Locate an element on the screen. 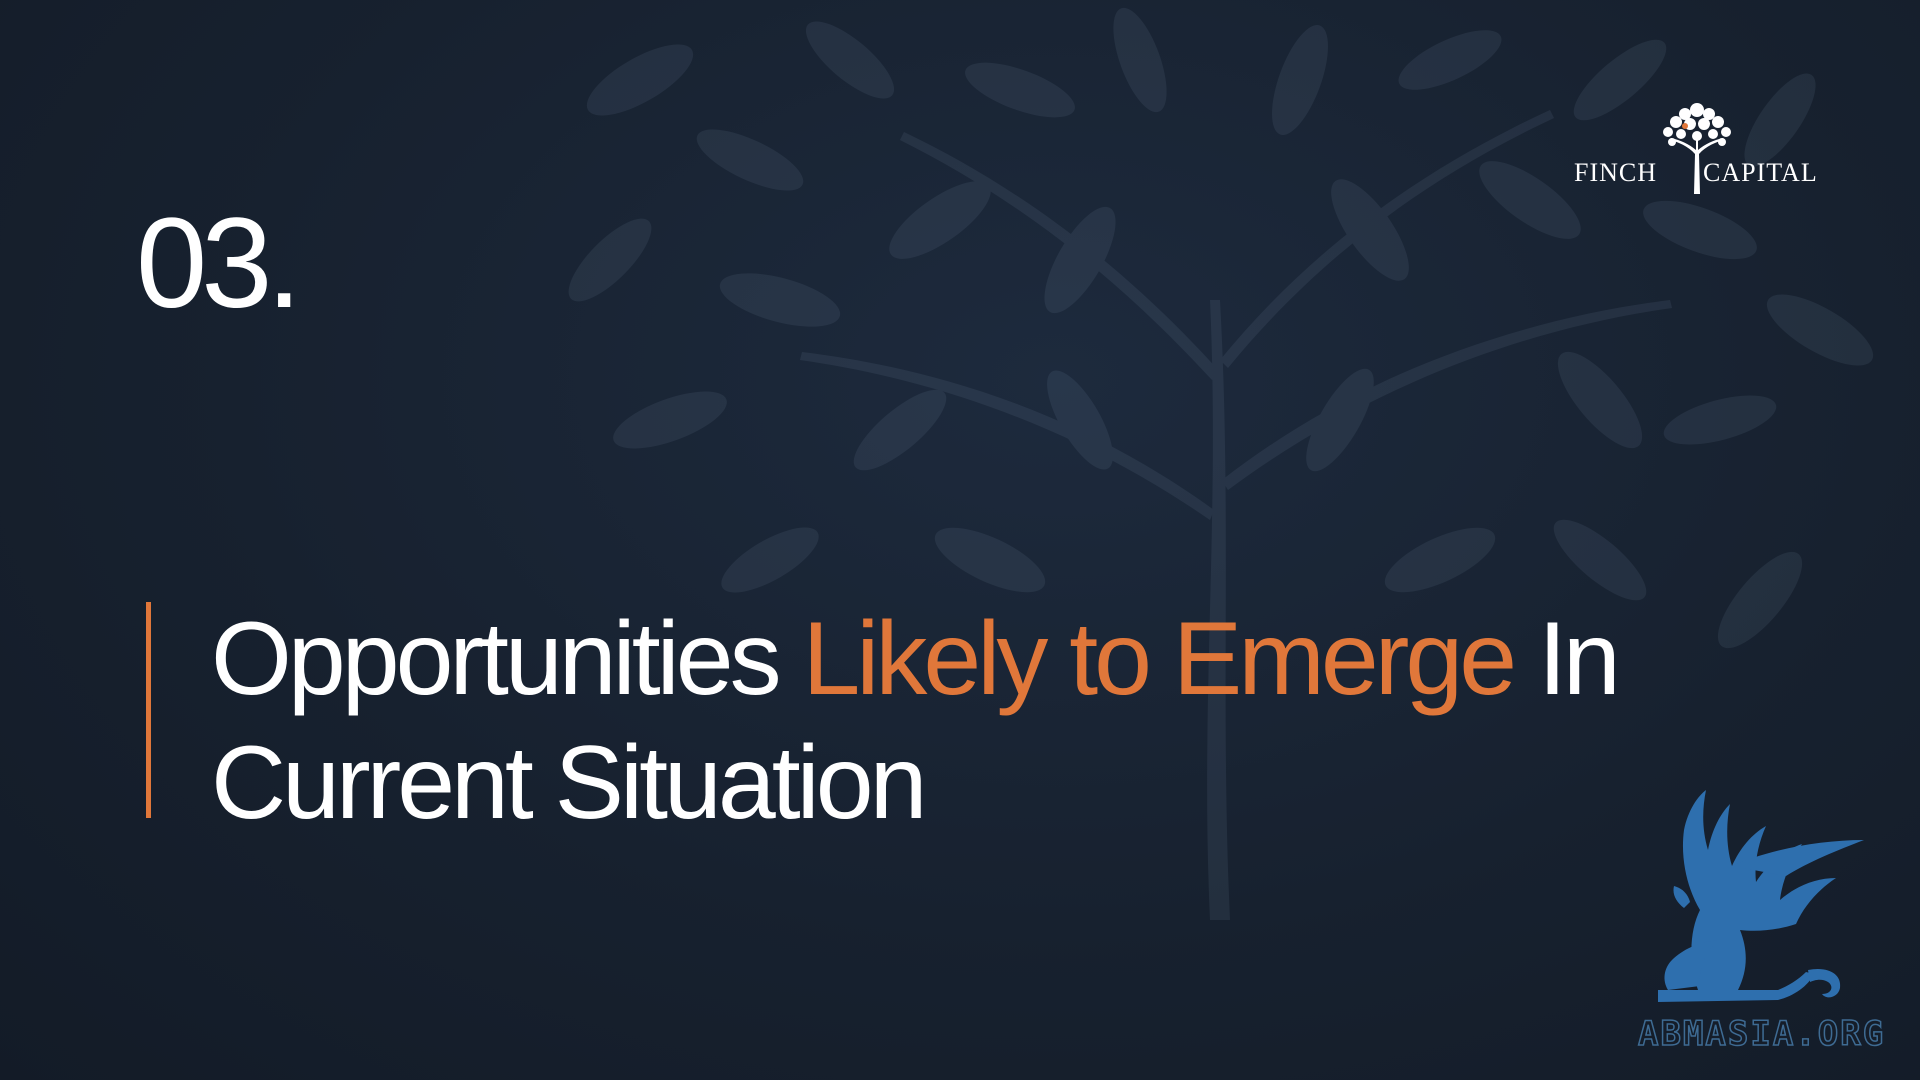 This screenshot has width=1920, height=1080. finch-capital-logo: FINCH CAPITAL is located at coordinates (1690, 146).